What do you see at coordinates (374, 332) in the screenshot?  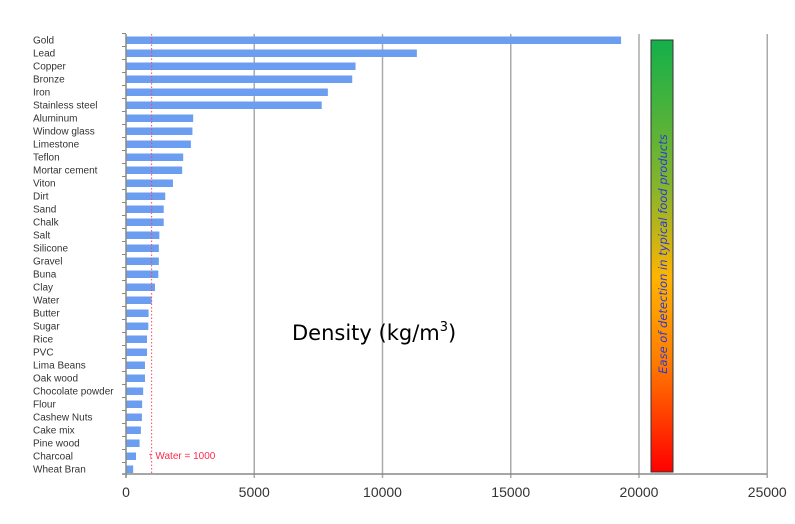 I see `x-axis-label: Density (kg/m3)` at bounding box center [374, 332].